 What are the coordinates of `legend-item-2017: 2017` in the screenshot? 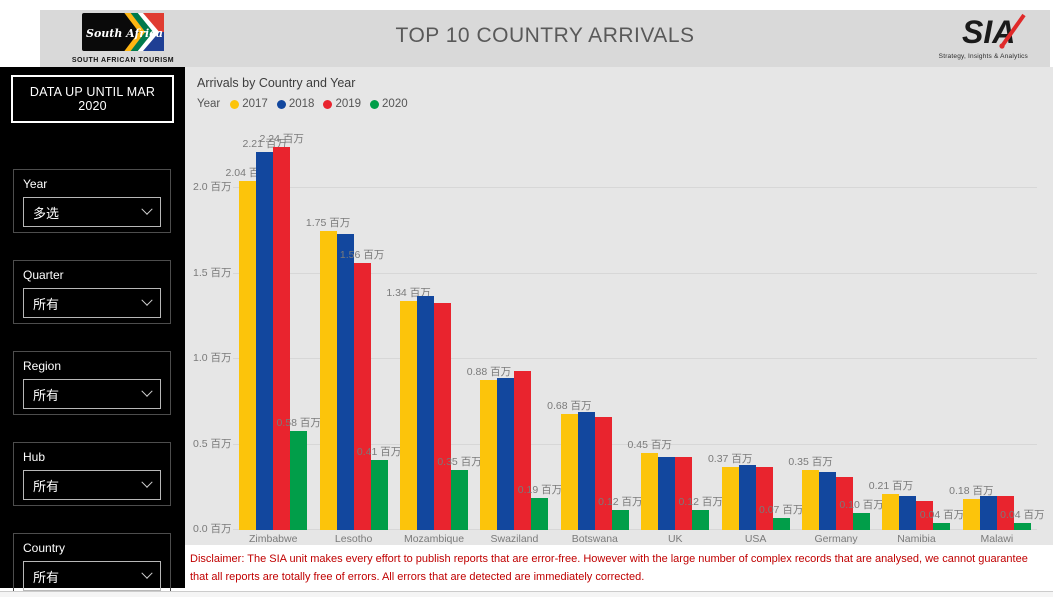 It's located at (249, 104).